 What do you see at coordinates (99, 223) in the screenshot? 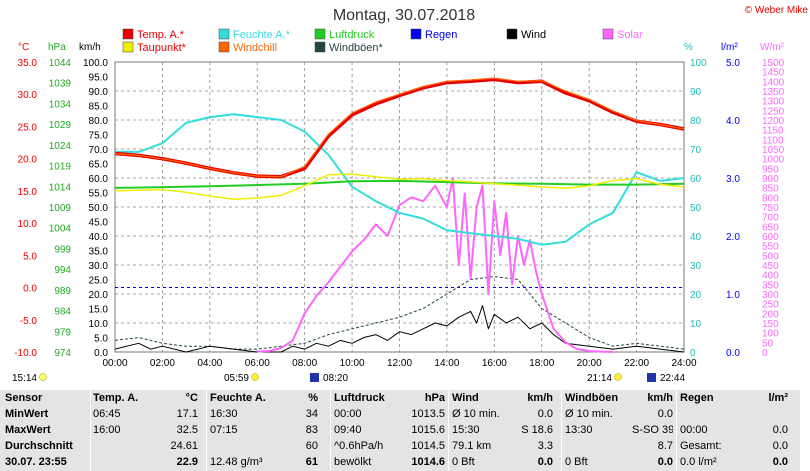
I see `speed-tick-label: 45.0` at bounding box center [99, 223].